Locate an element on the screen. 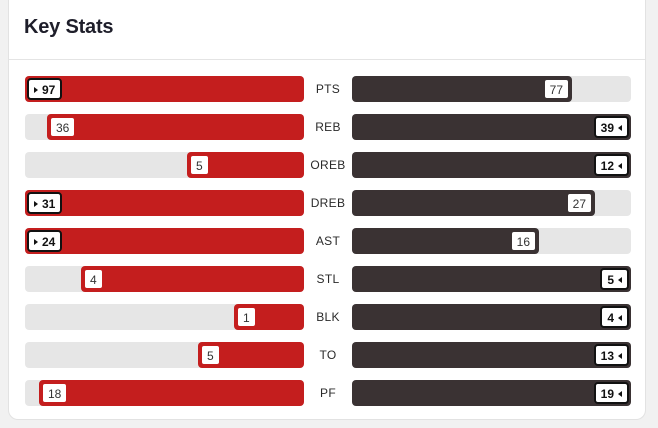 The height and width of the screenshot is (428, 658). right-team-bar: 39 is located at coordinates (491, 127).